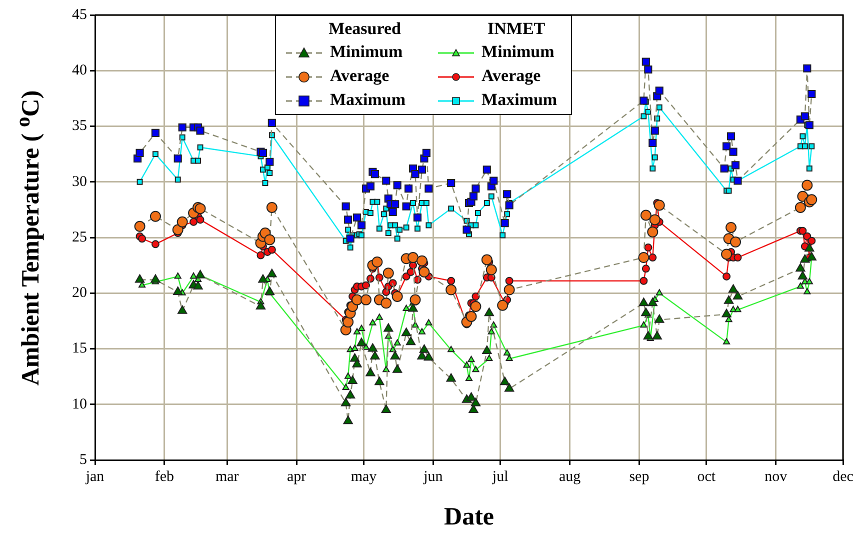 This screenshot has width=860, height=537. Describe the element at coordinates (469, 516) in the screenshot. I see `x-axis-title: Date` at that location.